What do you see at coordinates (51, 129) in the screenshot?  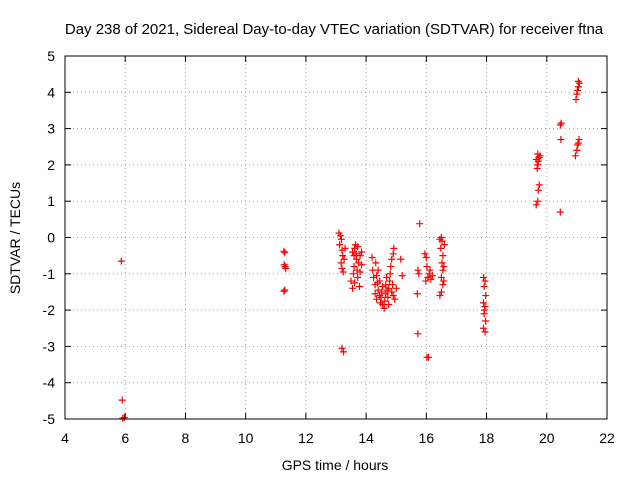 I see `y-tick-label: 3` at bounding box center [51, 129].